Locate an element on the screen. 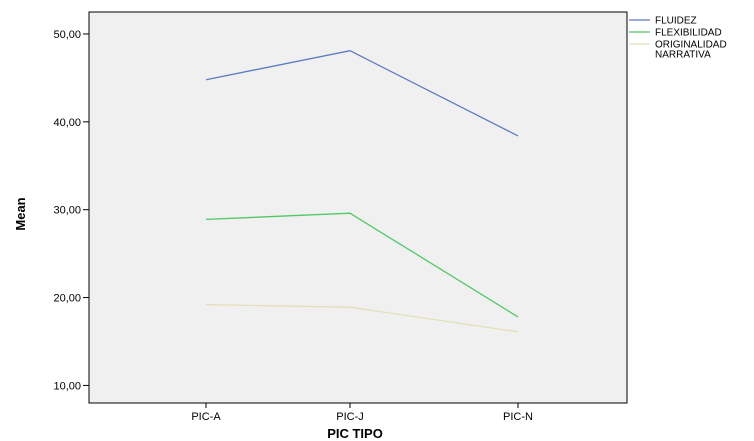 The width and height of the screenshot is (754, 441). y-tick-label: 10,00 is located at coordinates (67, 386).